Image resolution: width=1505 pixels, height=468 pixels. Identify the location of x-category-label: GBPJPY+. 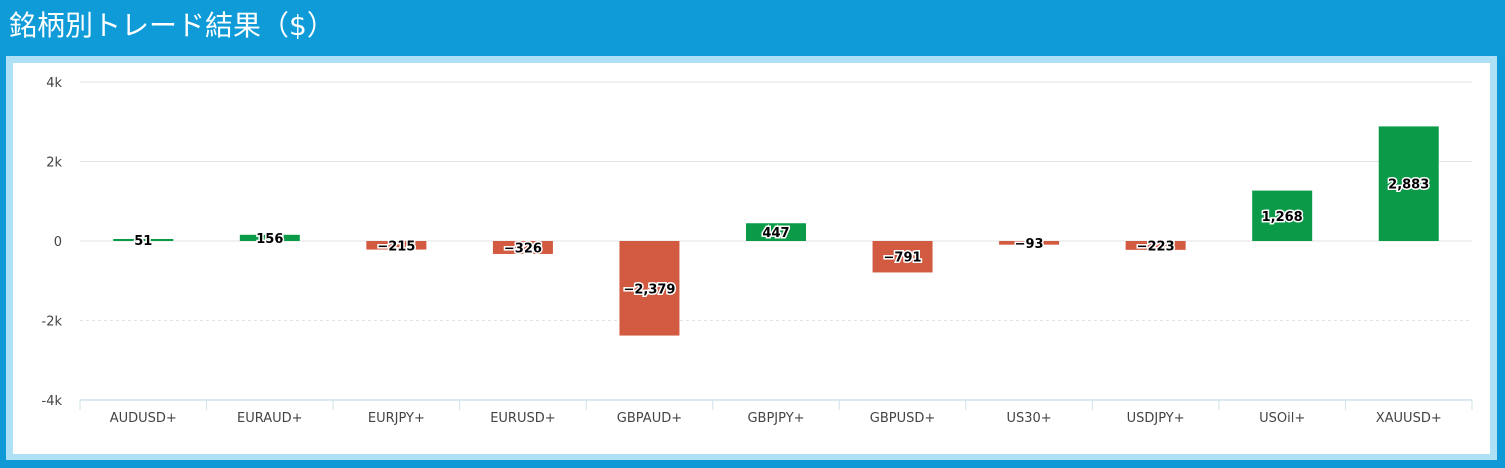
(775, 418).